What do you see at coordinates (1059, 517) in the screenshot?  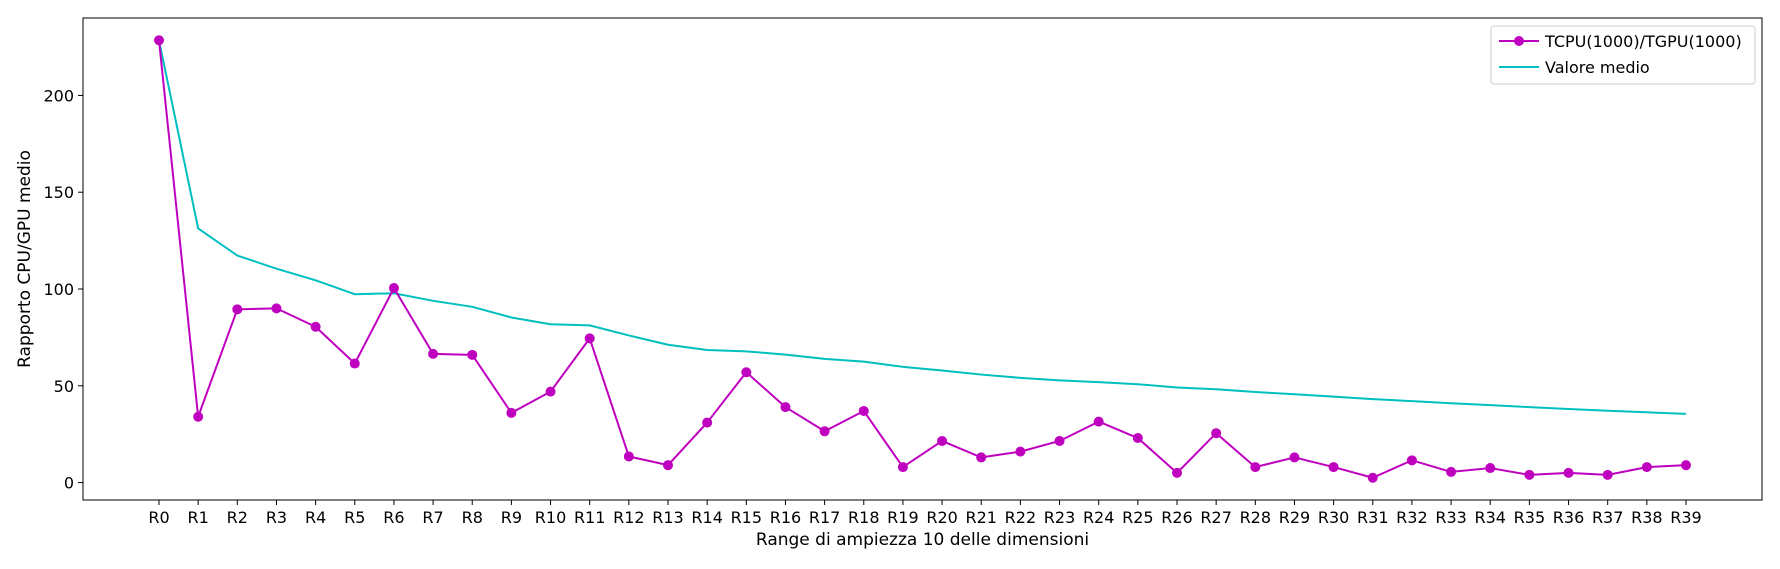 I see `x-tick-label: R23` at bounding box center [1059, 517].